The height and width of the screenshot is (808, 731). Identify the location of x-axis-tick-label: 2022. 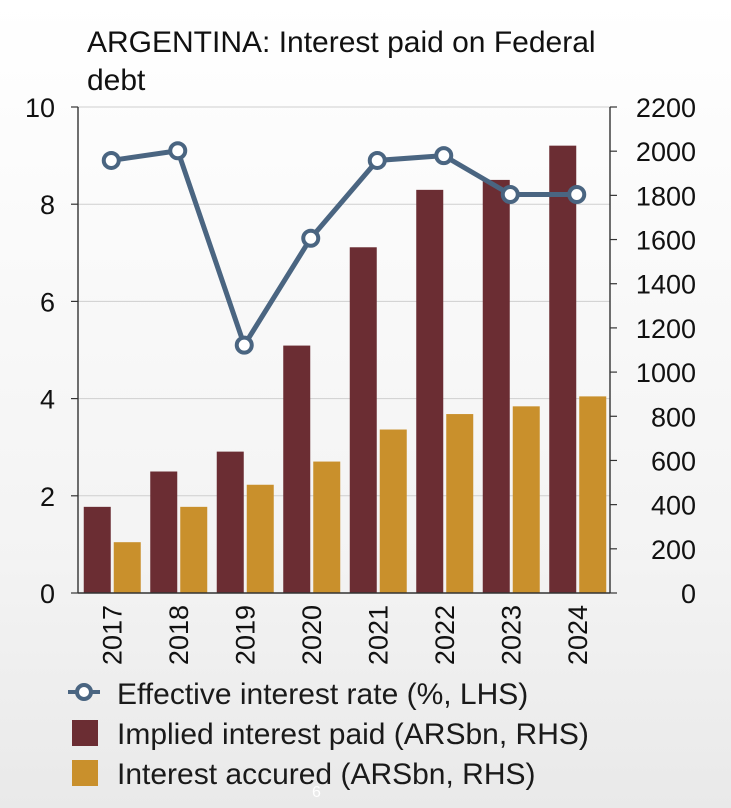
(445, 635).